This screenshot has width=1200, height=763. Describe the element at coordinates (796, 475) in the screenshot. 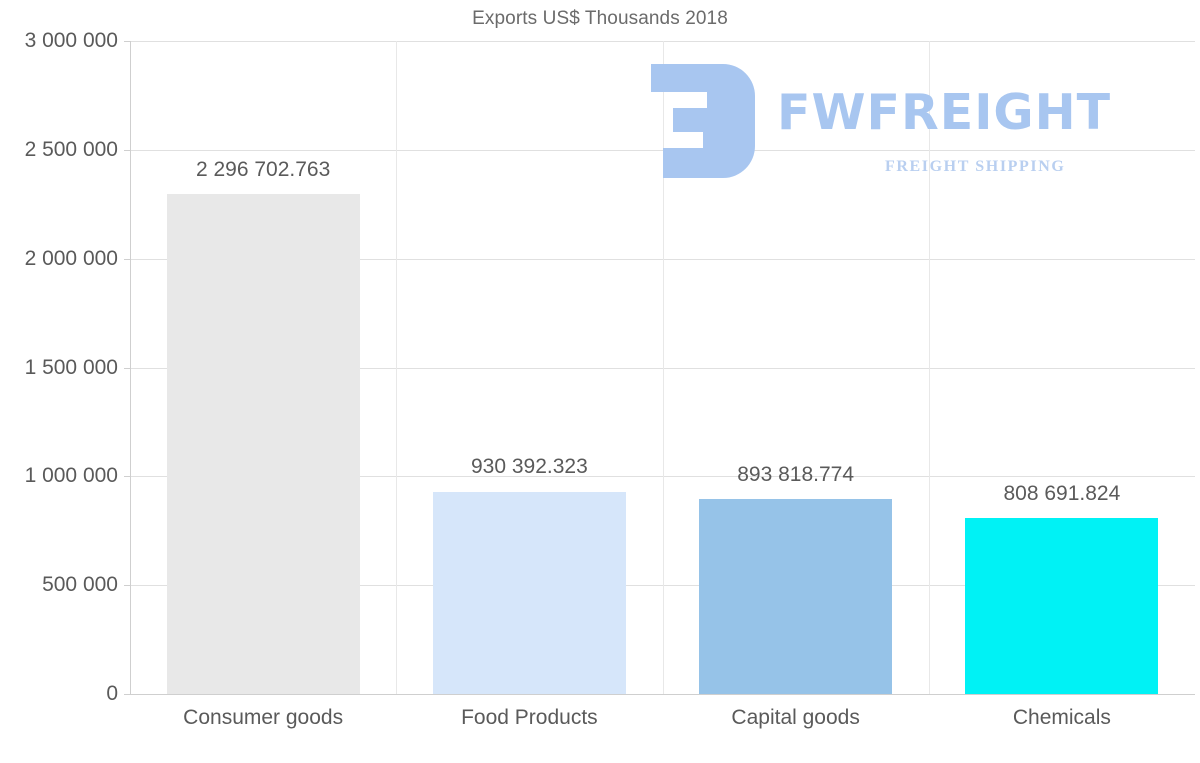

I see `bar-value-label: 893 818.774` at that location.